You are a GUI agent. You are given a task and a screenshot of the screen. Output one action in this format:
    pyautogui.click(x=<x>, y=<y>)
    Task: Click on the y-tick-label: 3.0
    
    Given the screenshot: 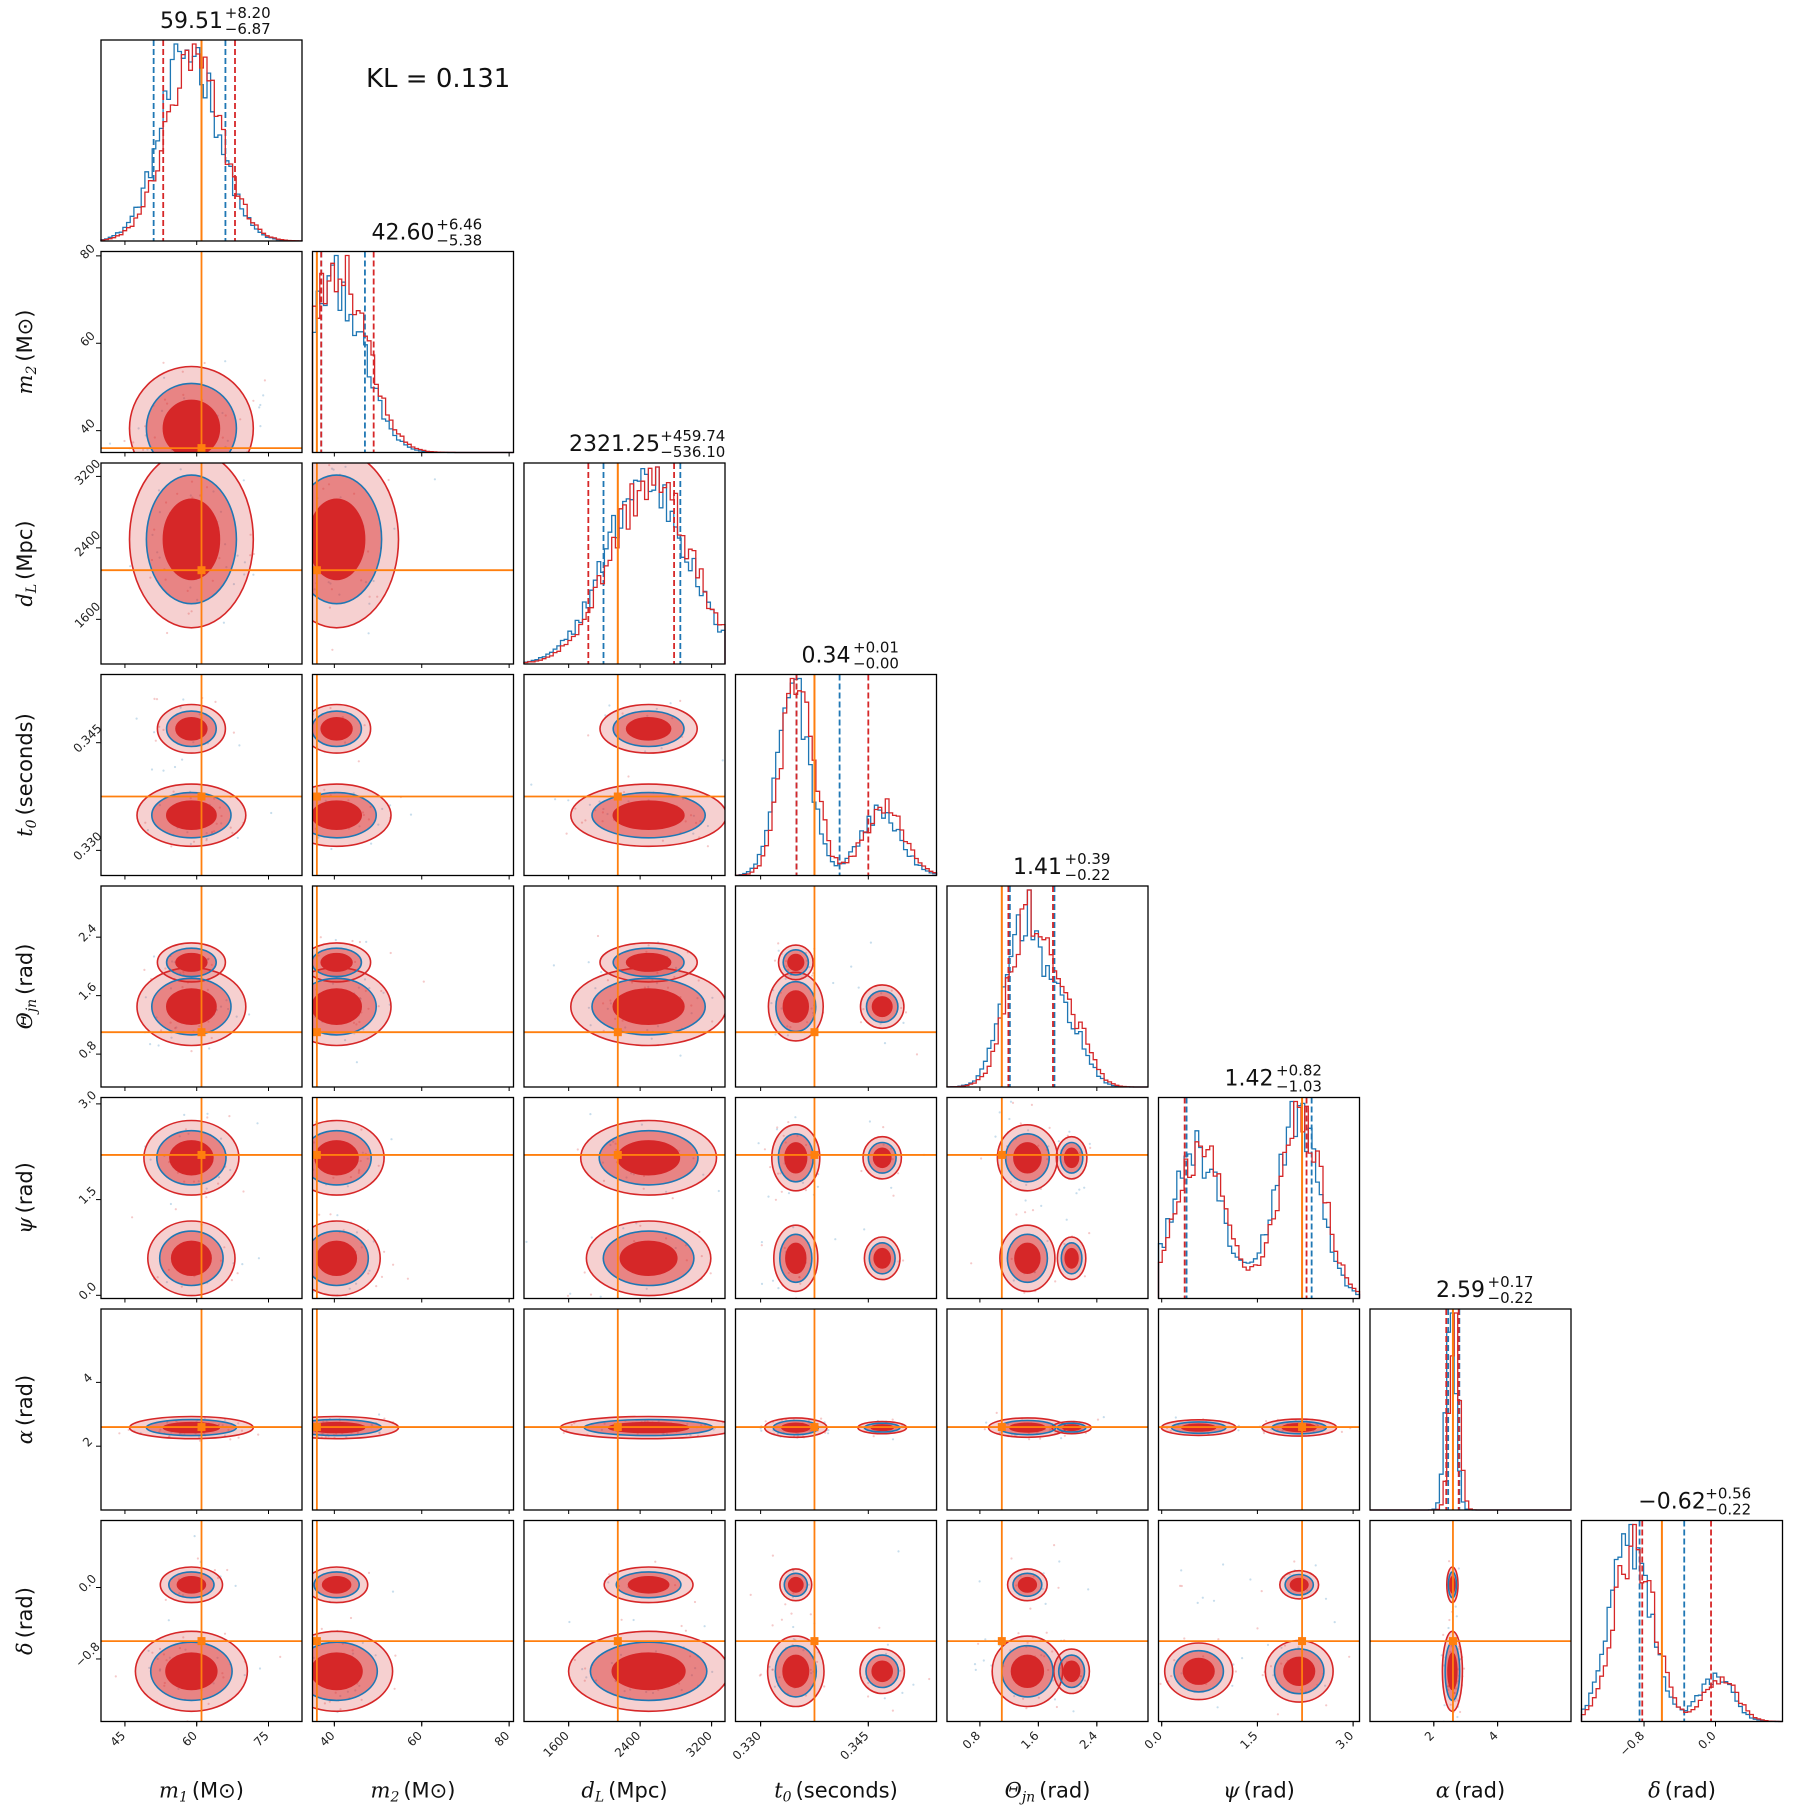 What is the action you would take?
    pyautogui.click(x=87, y=1099)
    